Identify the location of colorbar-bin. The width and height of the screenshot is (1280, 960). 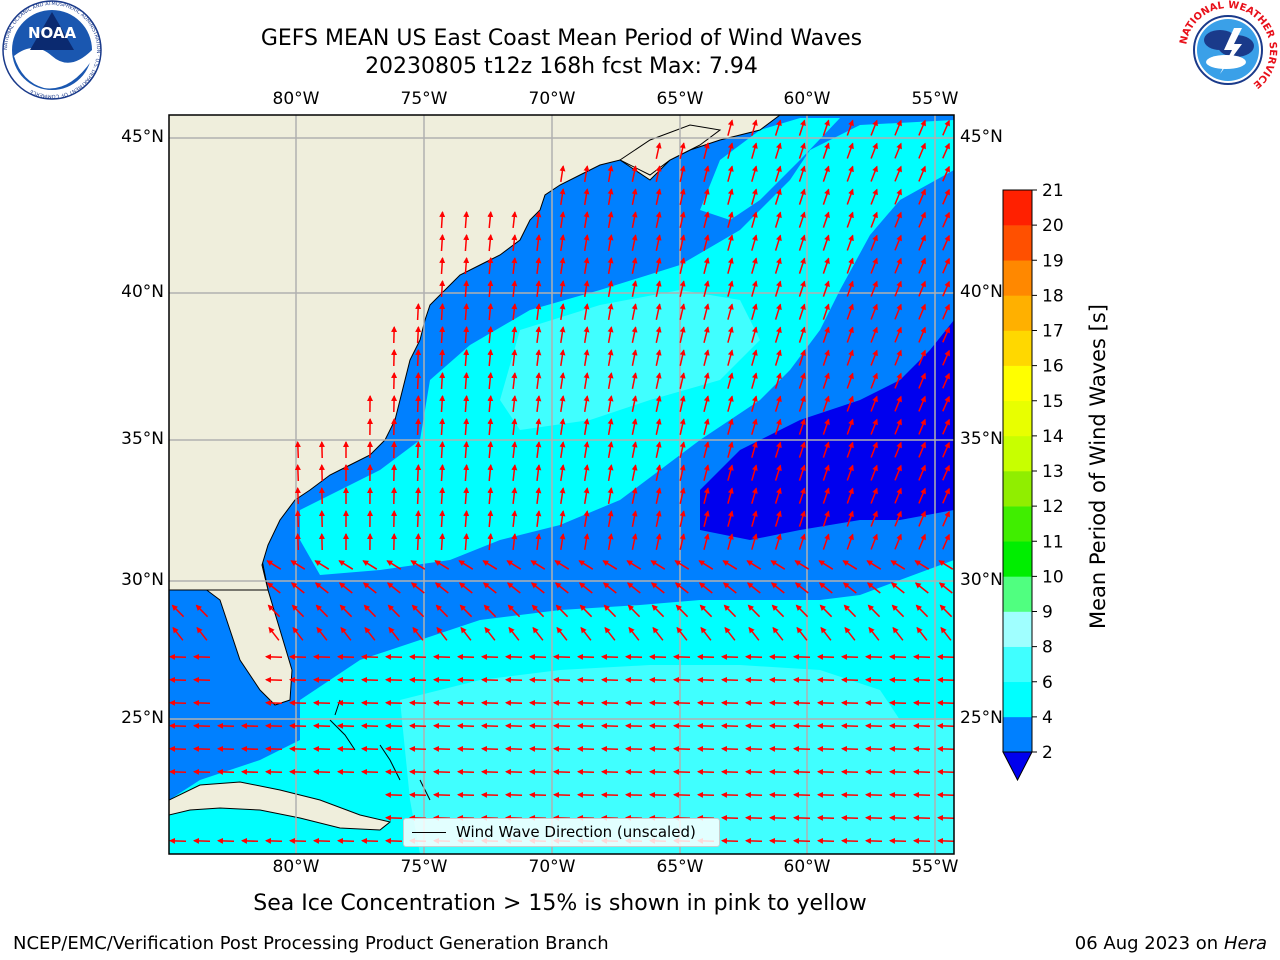
(1017, 278).